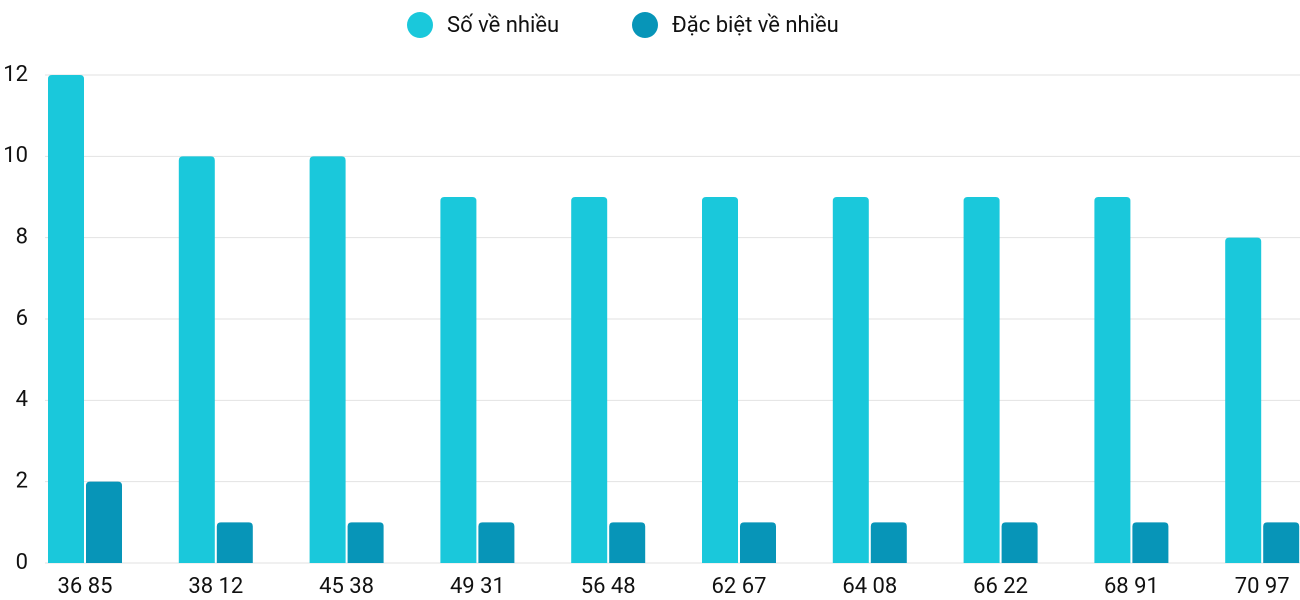 The width and height of the screenshot is (1300, 600). What do you see at coordinates (503, 25) in the screenshot?
I see `legend-label: Số về nhiều` at bounding box center [503, 25].